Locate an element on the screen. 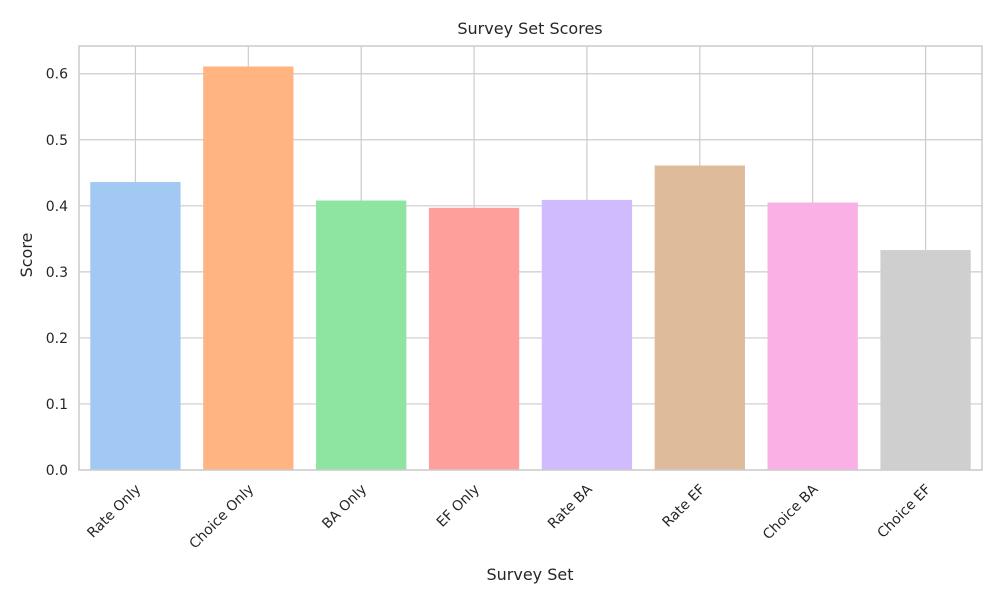 The image size is (1000, 604). y-axis-ticks: 0.0 0.1 0.2 0.3 0.4 0.5 0.6 is located at coordinates (57, 273).